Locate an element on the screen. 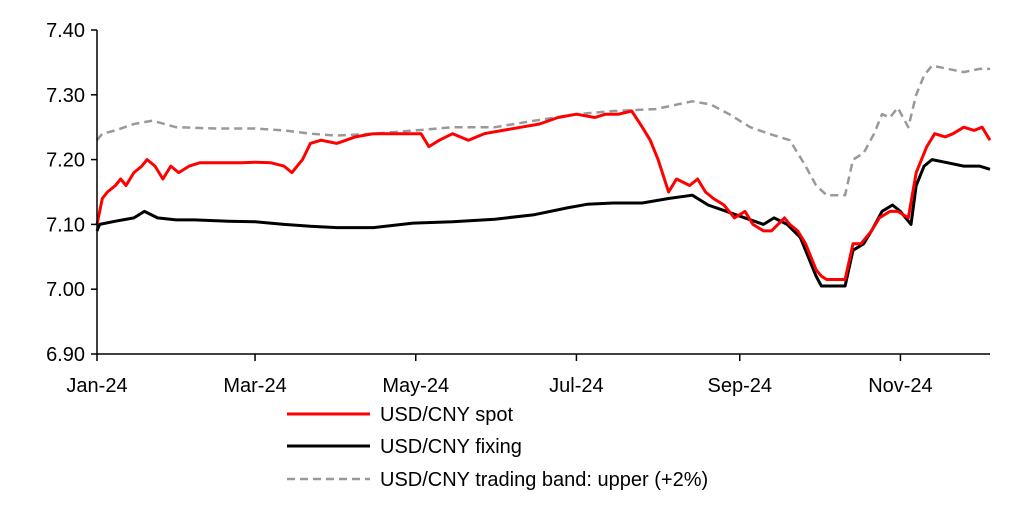 The image size is (1022, 521). x-tick-label: Nov-24 is located at coordinates (900, 386).